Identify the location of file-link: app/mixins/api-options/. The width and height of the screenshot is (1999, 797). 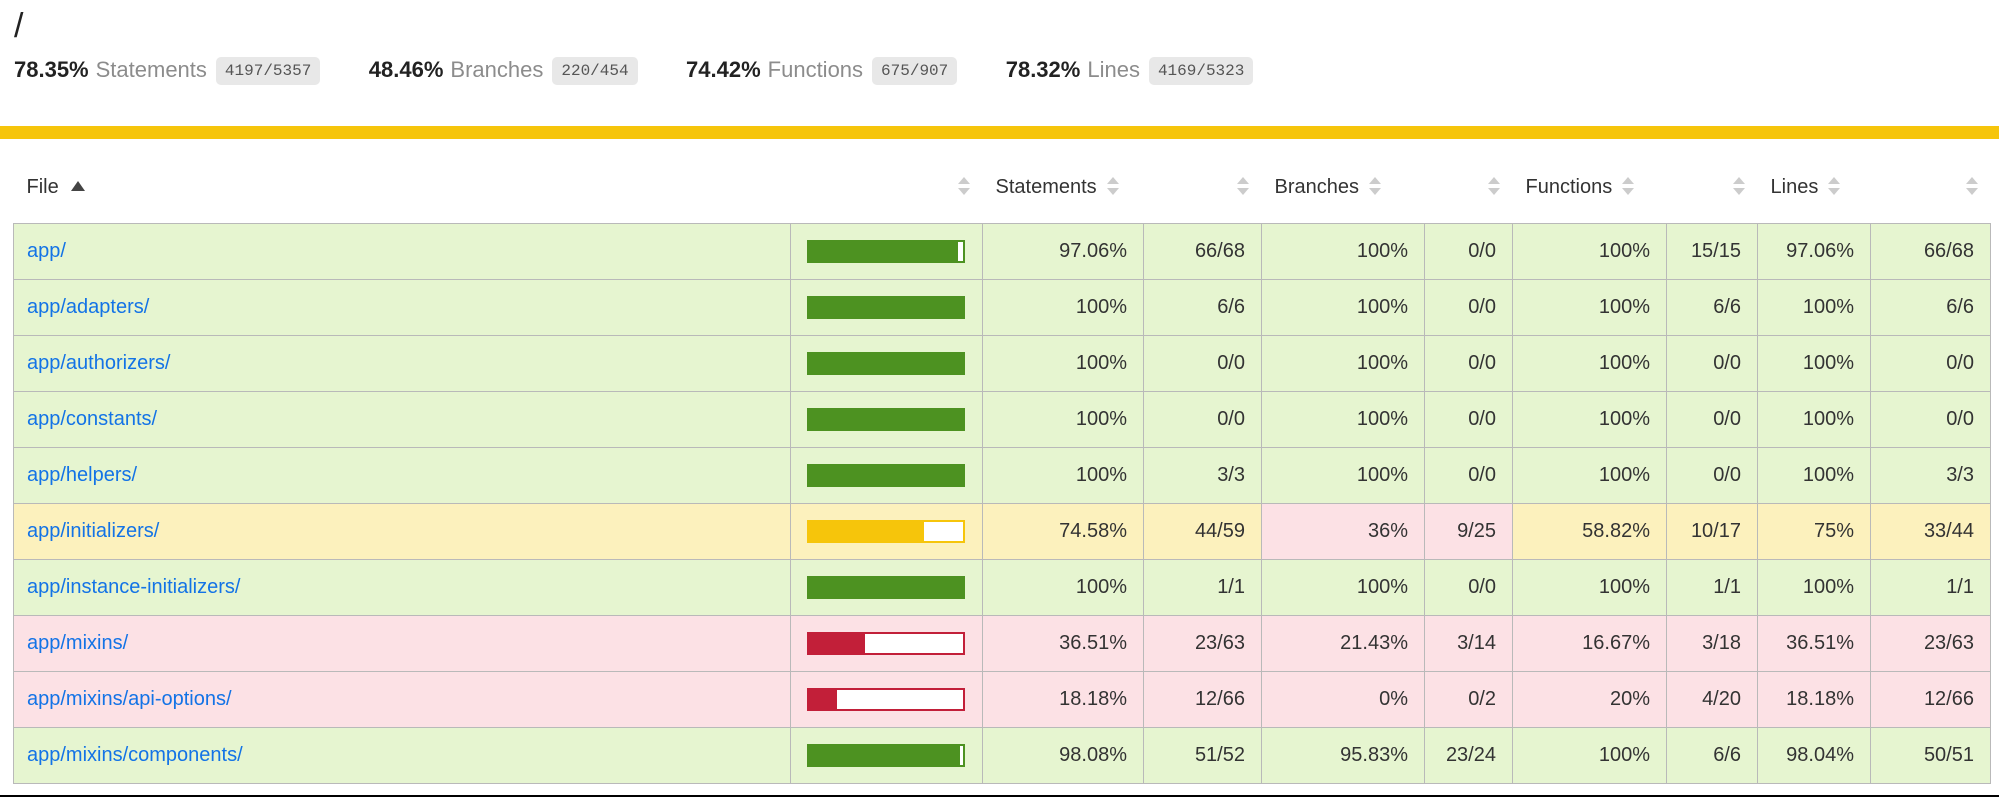
(129, 699).